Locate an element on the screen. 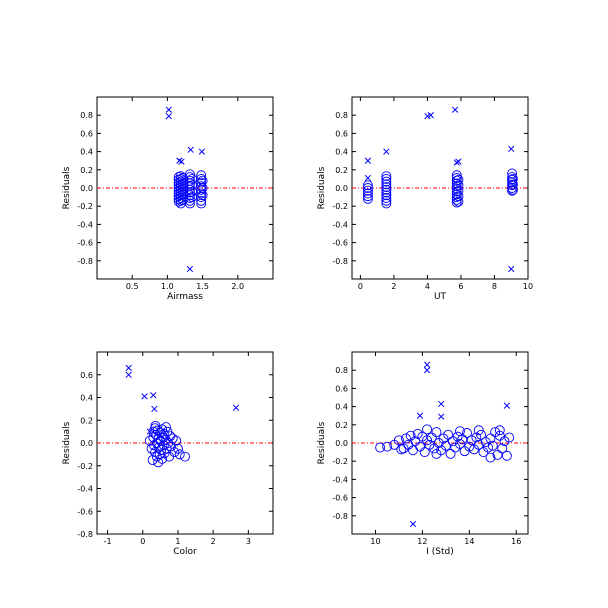  y-tick-label: 0.8 is located at coordinates (86, 115).